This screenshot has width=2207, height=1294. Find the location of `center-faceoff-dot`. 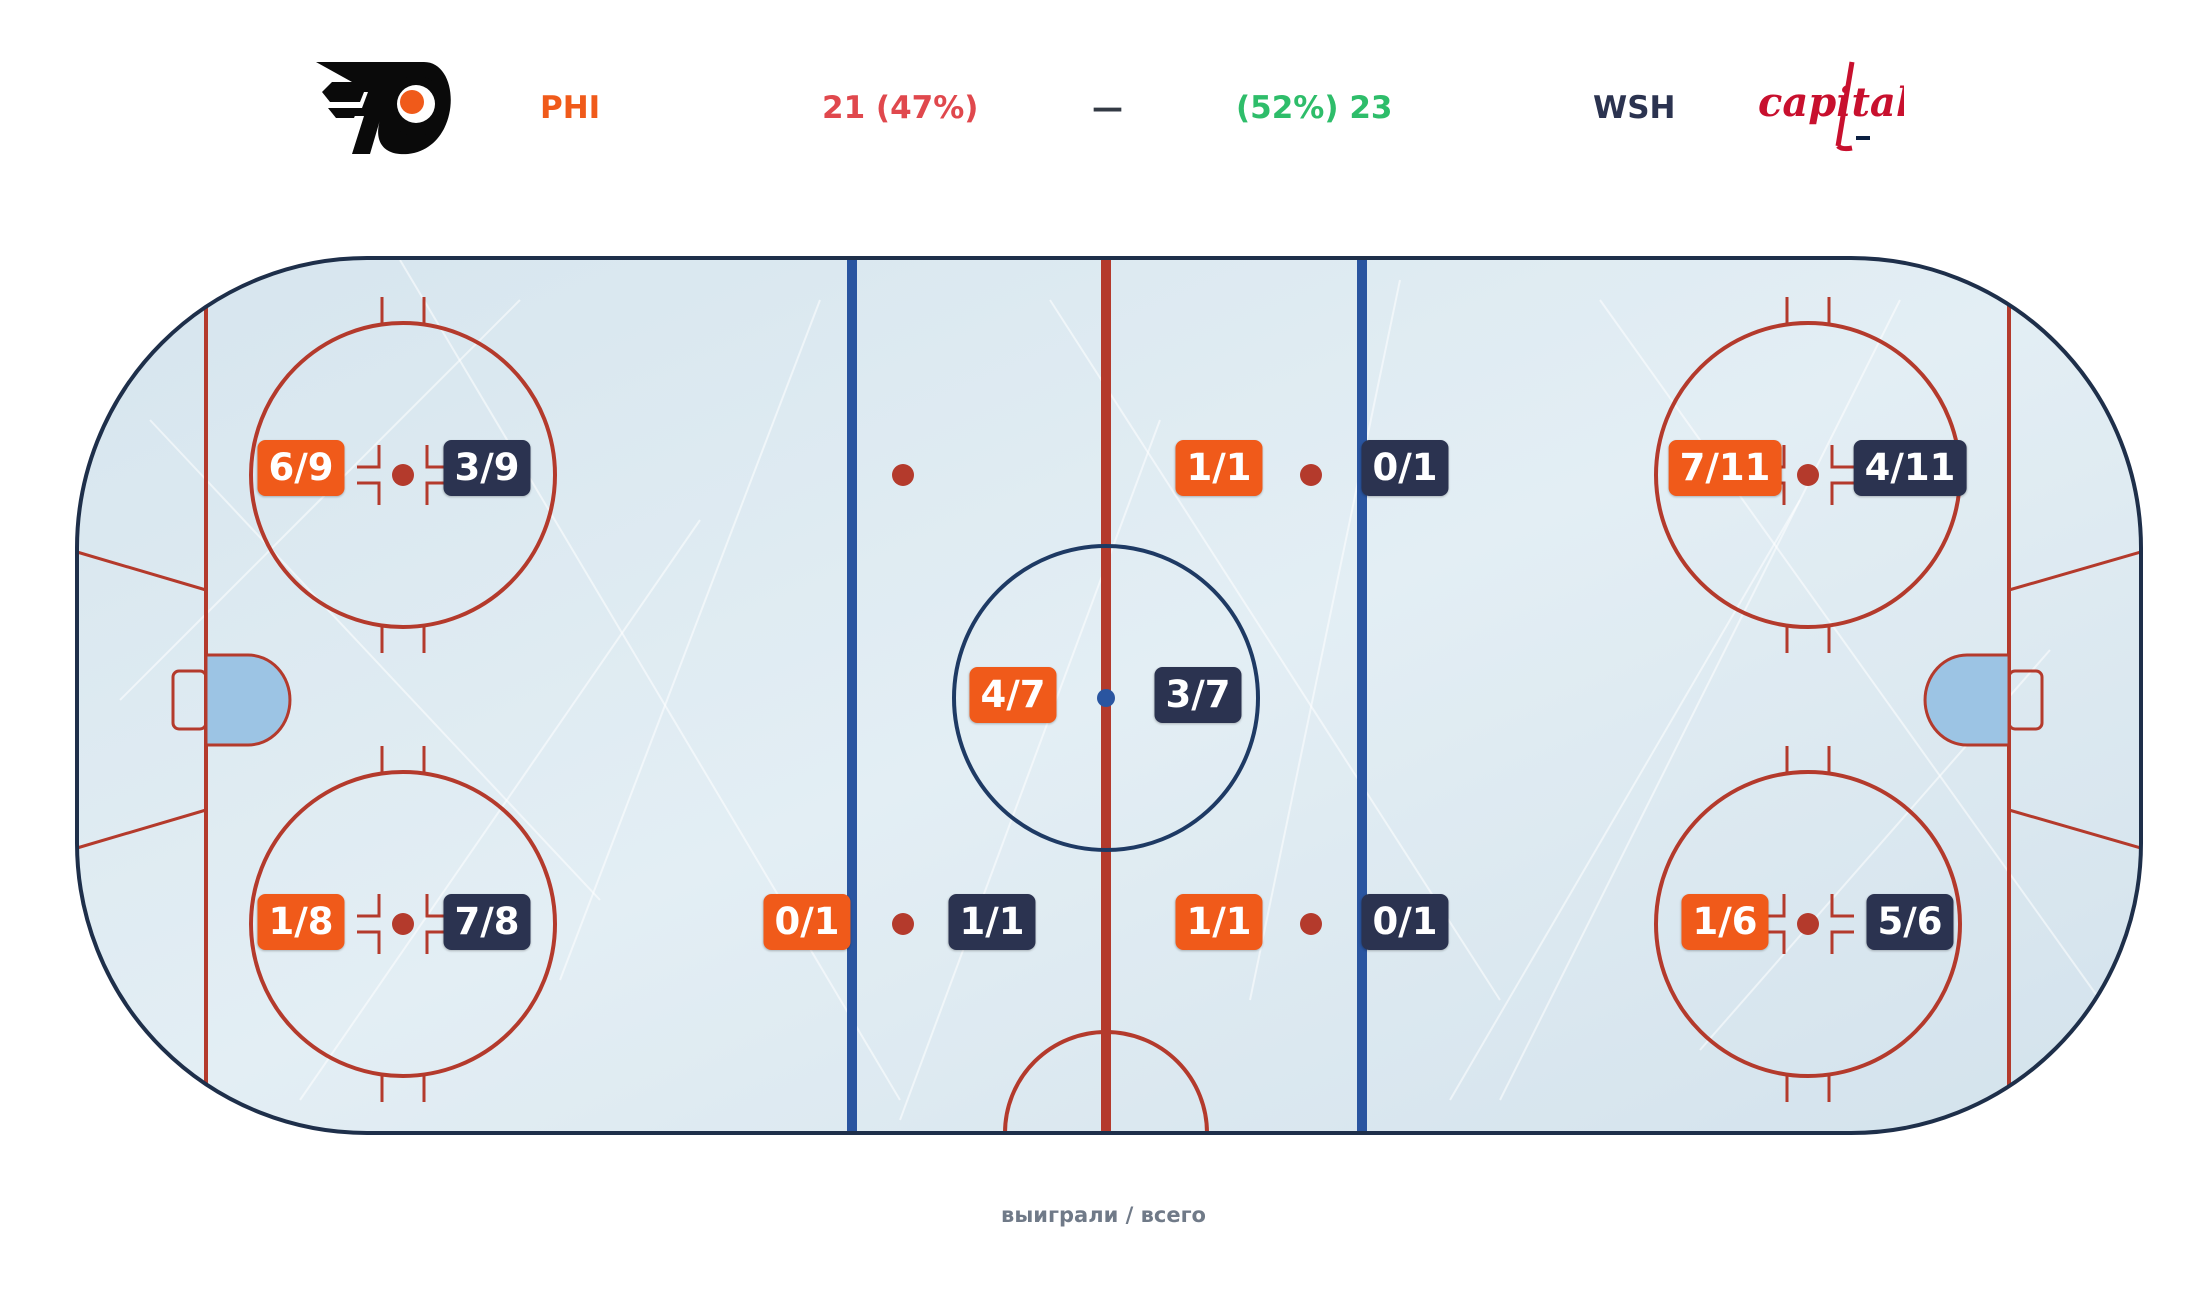

center-faceoff-dot is located at coordinates (1106, 698).